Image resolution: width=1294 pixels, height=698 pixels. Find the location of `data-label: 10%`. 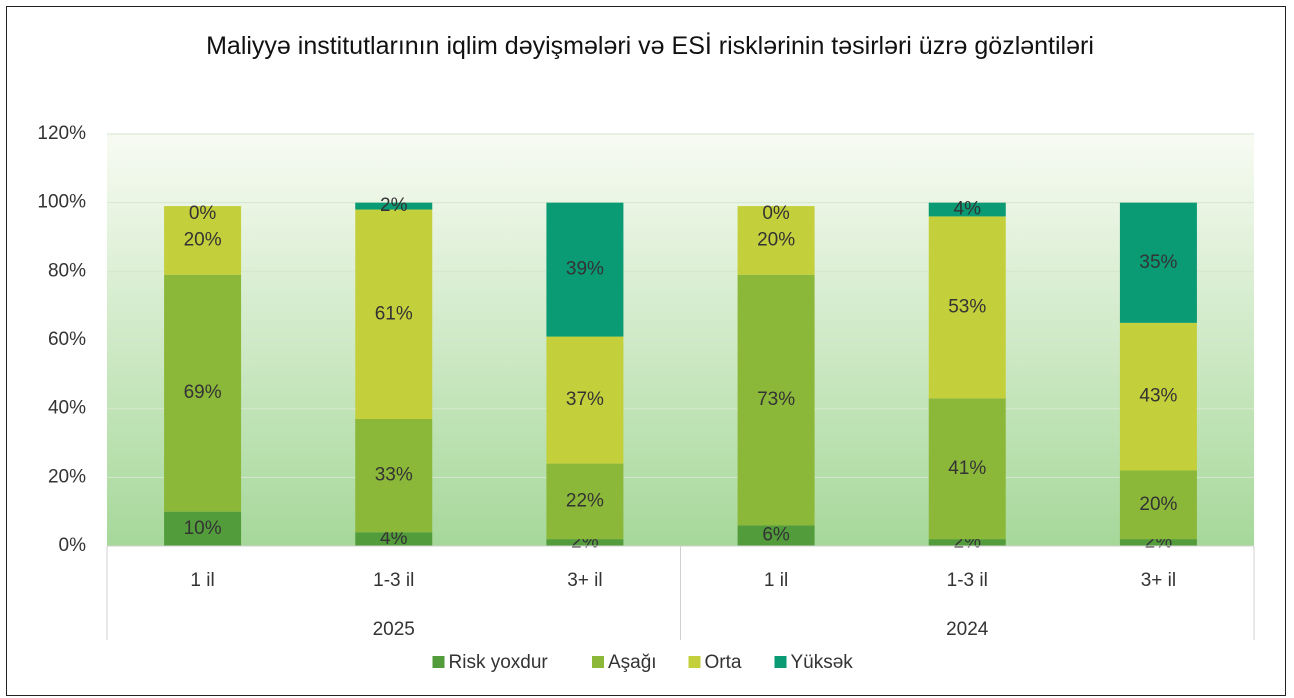

data-label: 10% is located at coordinates (203, 528).